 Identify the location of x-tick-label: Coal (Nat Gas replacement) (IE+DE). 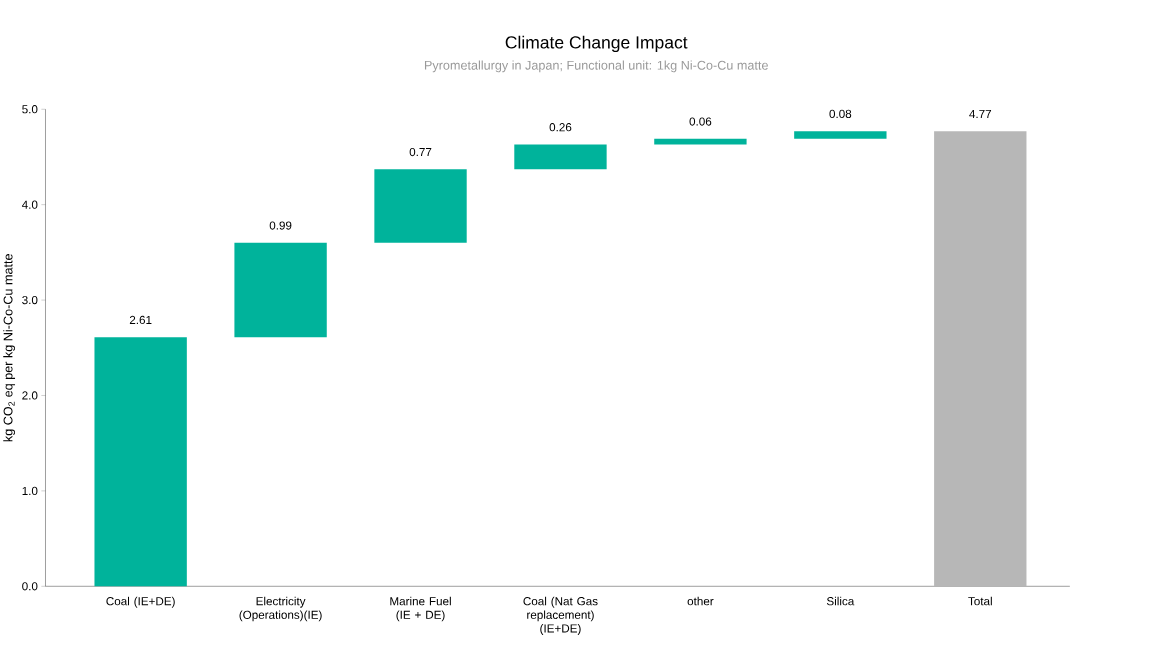
(560, 615).